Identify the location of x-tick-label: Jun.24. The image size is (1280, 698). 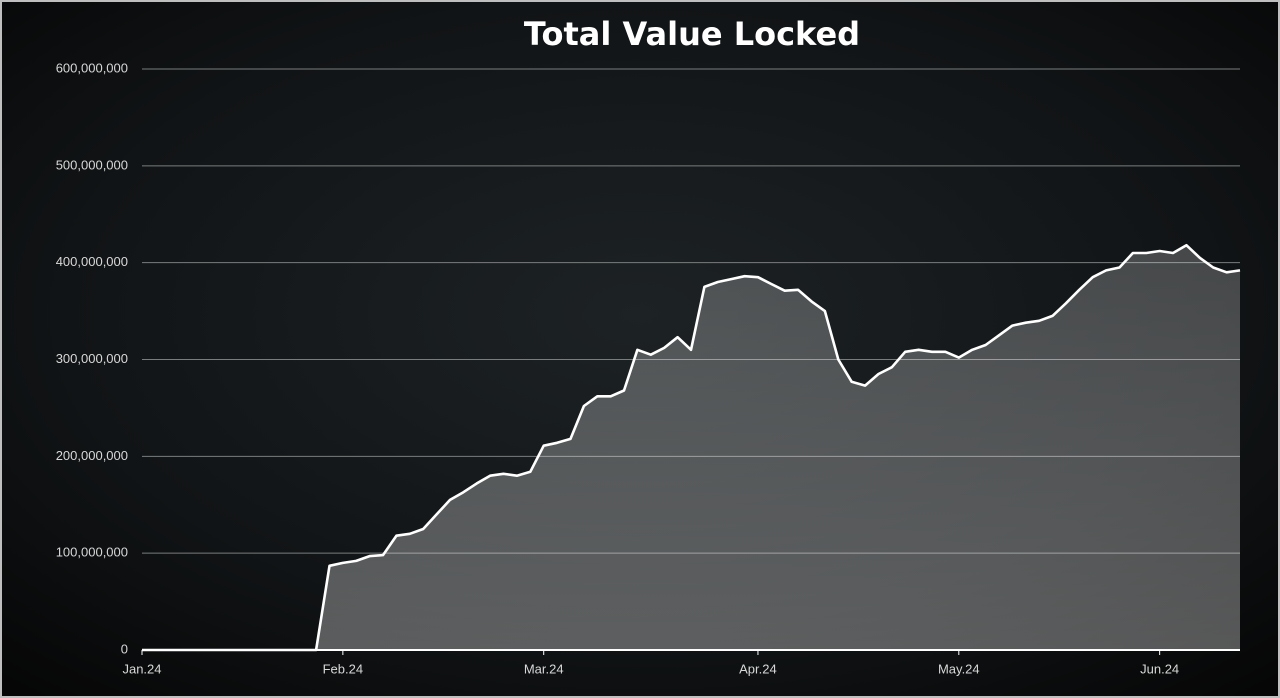
(1159, 668).